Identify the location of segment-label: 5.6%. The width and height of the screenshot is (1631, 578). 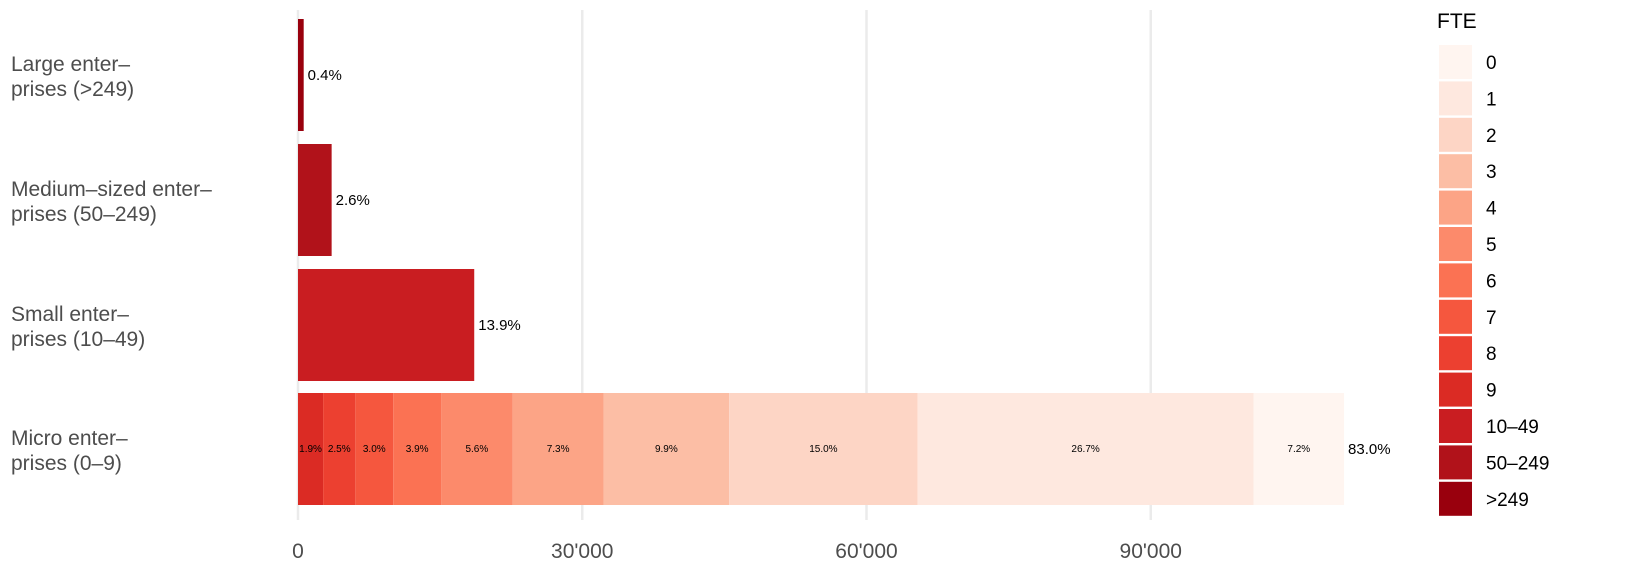
(476, 449).